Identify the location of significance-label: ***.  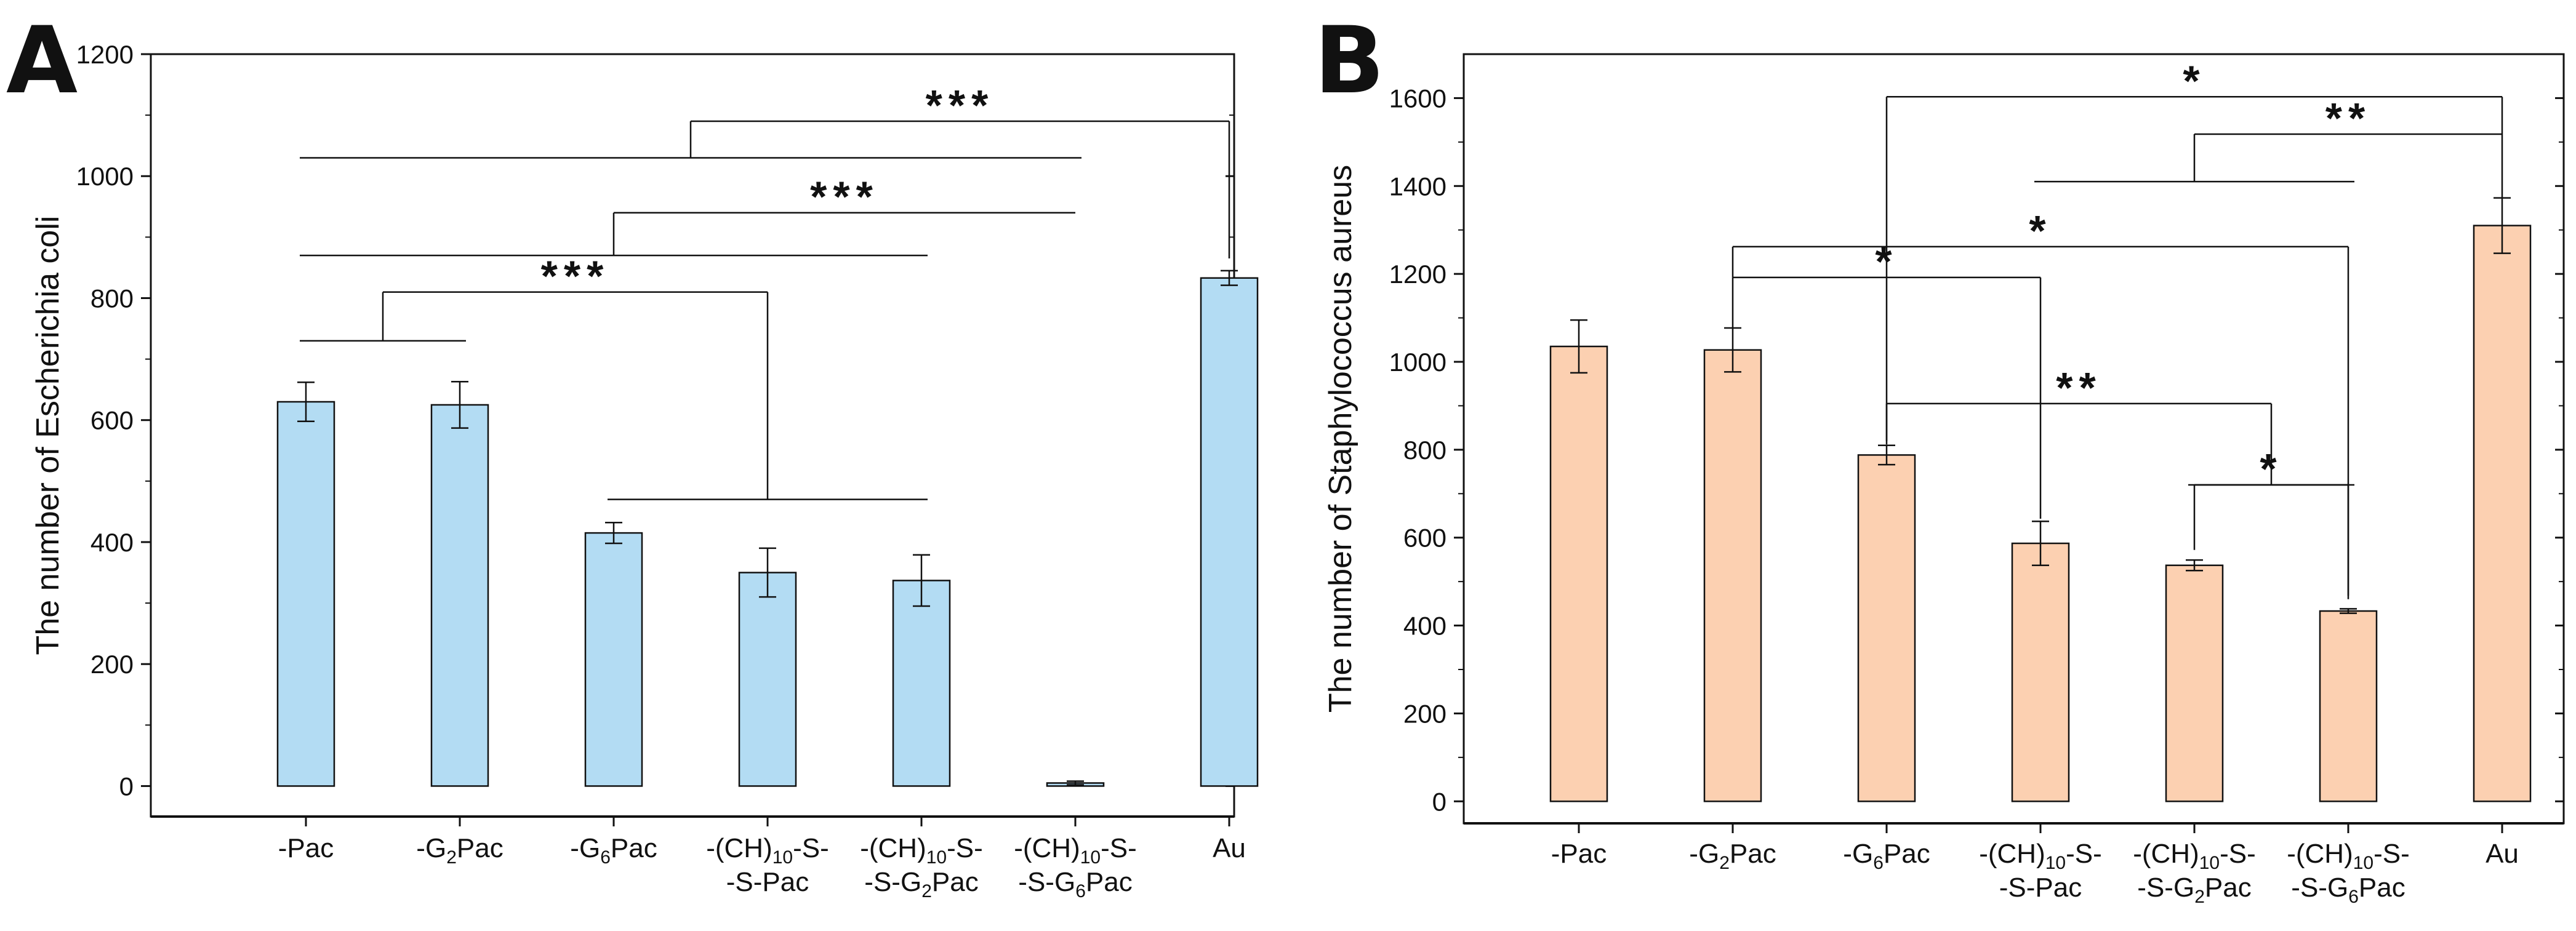
(575, 276).